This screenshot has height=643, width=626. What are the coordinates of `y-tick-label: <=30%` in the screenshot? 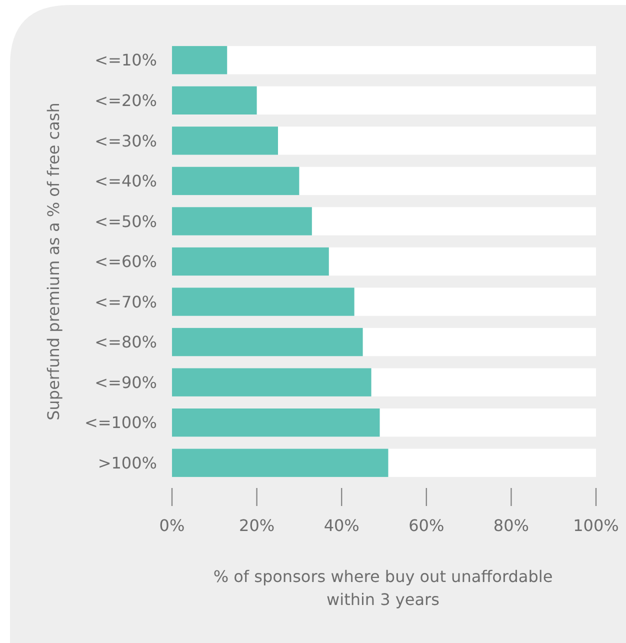 It's located at (125, 140).